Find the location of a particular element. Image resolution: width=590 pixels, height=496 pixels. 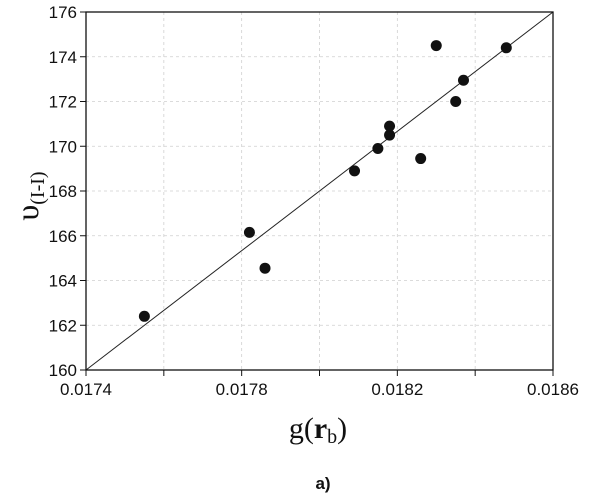

x-axis-label-close: ) is located at coordinates (342, 428).